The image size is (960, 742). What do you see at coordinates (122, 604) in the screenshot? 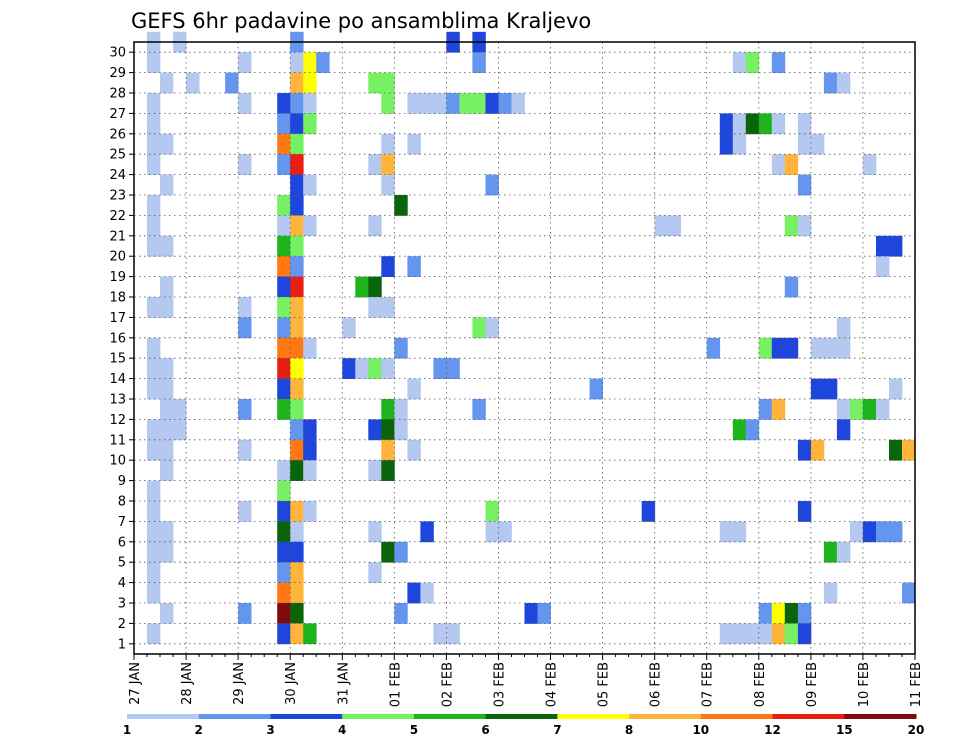
I see `y-tick-label: 3` at bounding box center [122, 604].